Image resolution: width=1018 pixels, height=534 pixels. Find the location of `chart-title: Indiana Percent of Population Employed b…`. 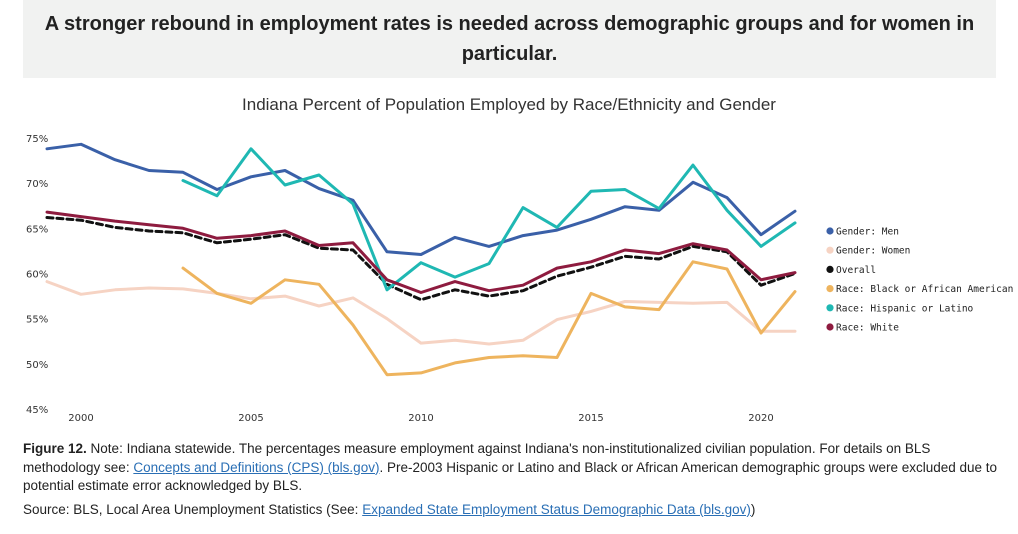

chart-title: Indiana Percent of Population Employed b… is located at coordinates (509, 104).